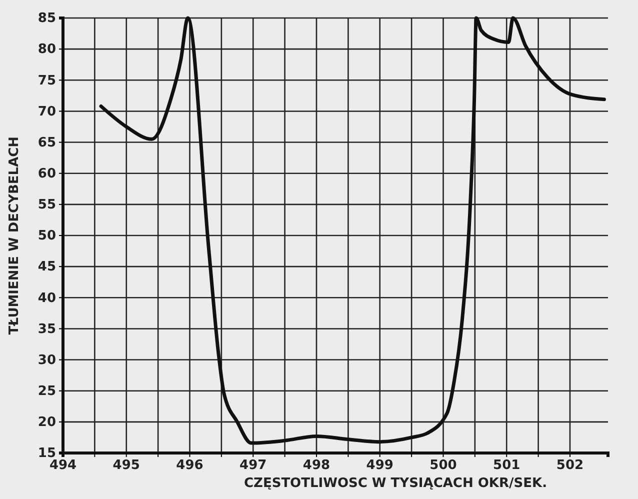 The image size is (638, 499). Describe the element at coordinates (47, 50) in the screenshot. I see `y-tick-label: 80` at that location.